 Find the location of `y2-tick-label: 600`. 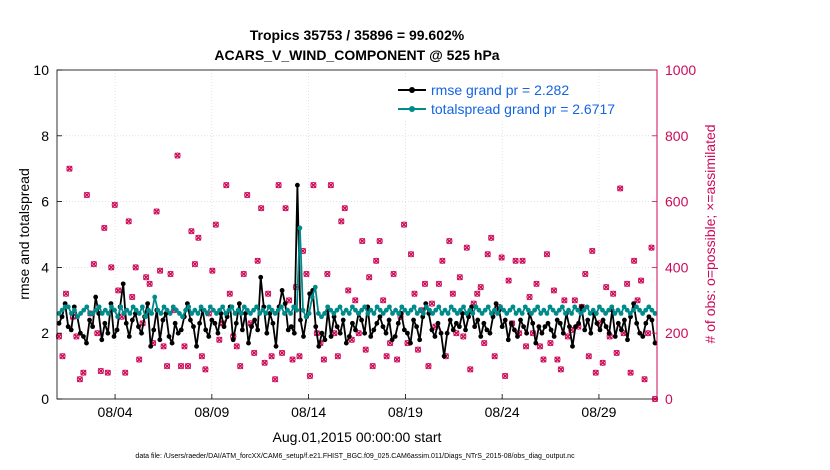

y2-tick-label: 600 is located at coordinates (677, 202).